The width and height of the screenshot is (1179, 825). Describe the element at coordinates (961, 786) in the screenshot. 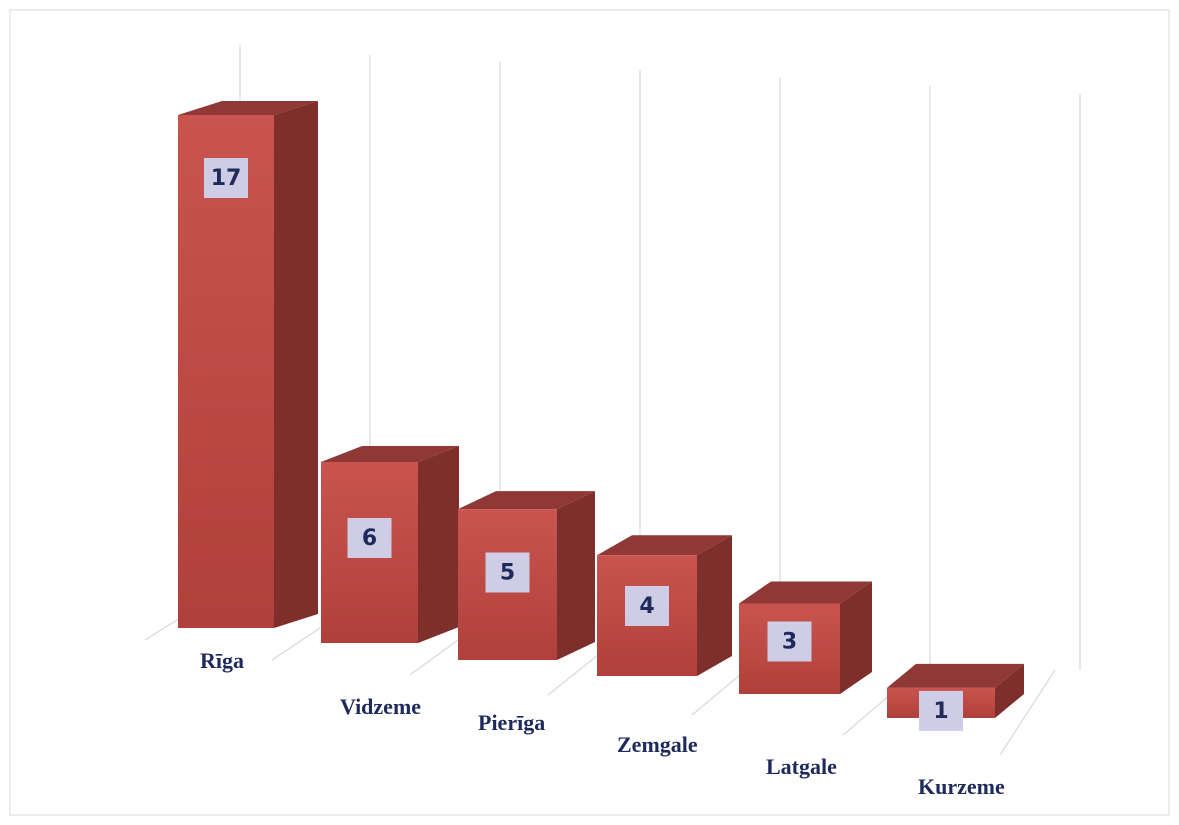

I see `x-tick-label: Kurzeme` at that location.